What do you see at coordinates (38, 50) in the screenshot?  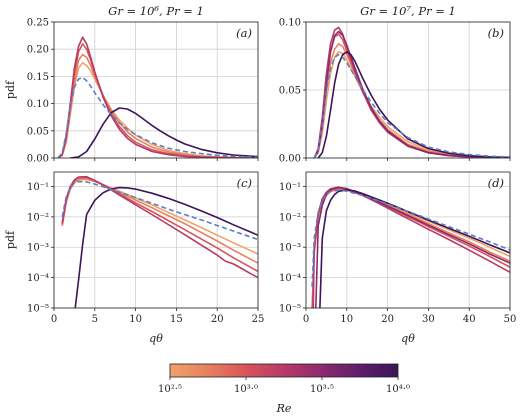 I see `ytick-label-a-4: 0.20` at bounding box center [38, 50].